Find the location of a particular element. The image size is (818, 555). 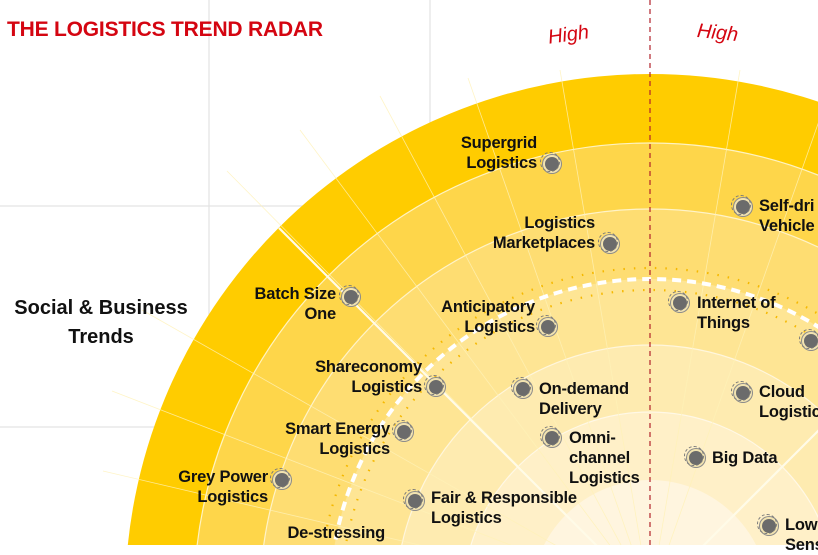

trend-label: Low is located at coordinates (801, 525).